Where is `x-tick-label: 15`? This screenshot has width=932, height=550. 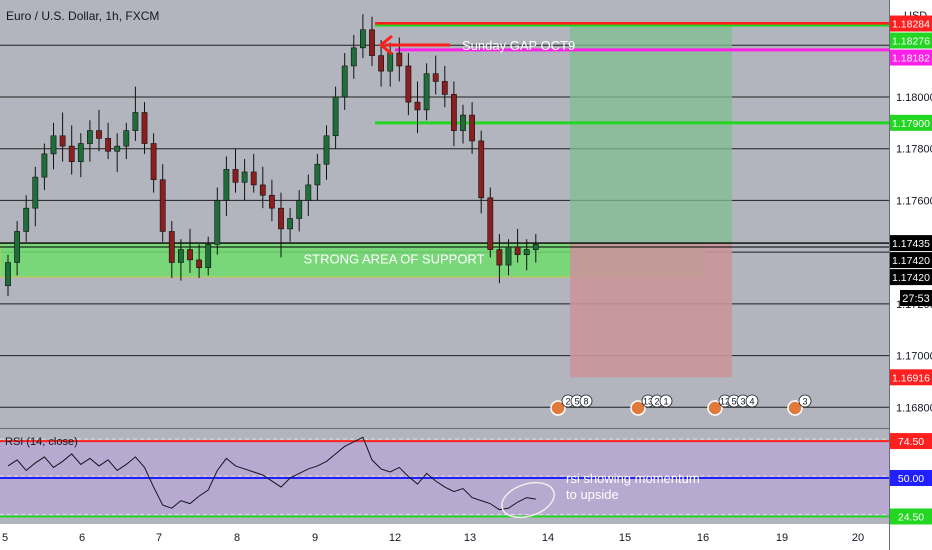 x-tick-label: 15 is located at coordinates (625, 538).